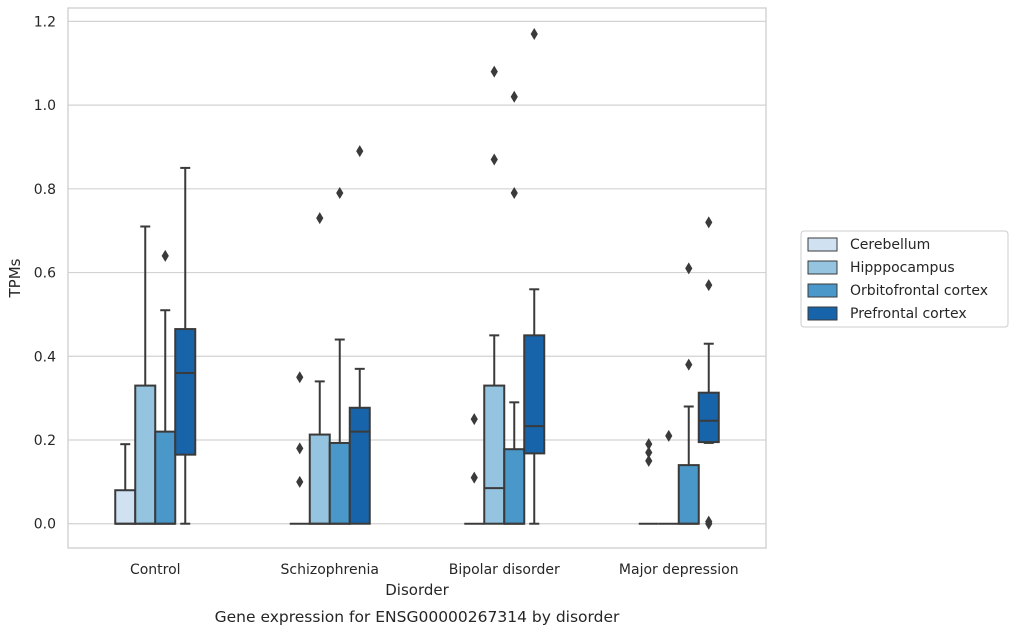 This screenshot has height=634, width=1018. I want to click on y-tick-label: 1.0, so click(45, 106).